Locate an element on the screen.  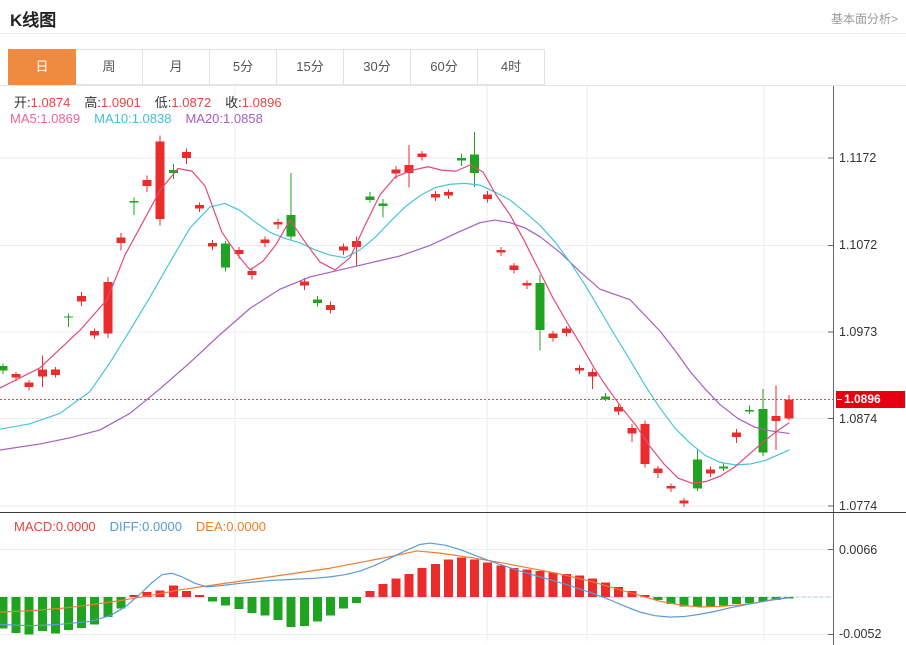
y-axis-label: 1.1072 is located at coordinates (858, 245).